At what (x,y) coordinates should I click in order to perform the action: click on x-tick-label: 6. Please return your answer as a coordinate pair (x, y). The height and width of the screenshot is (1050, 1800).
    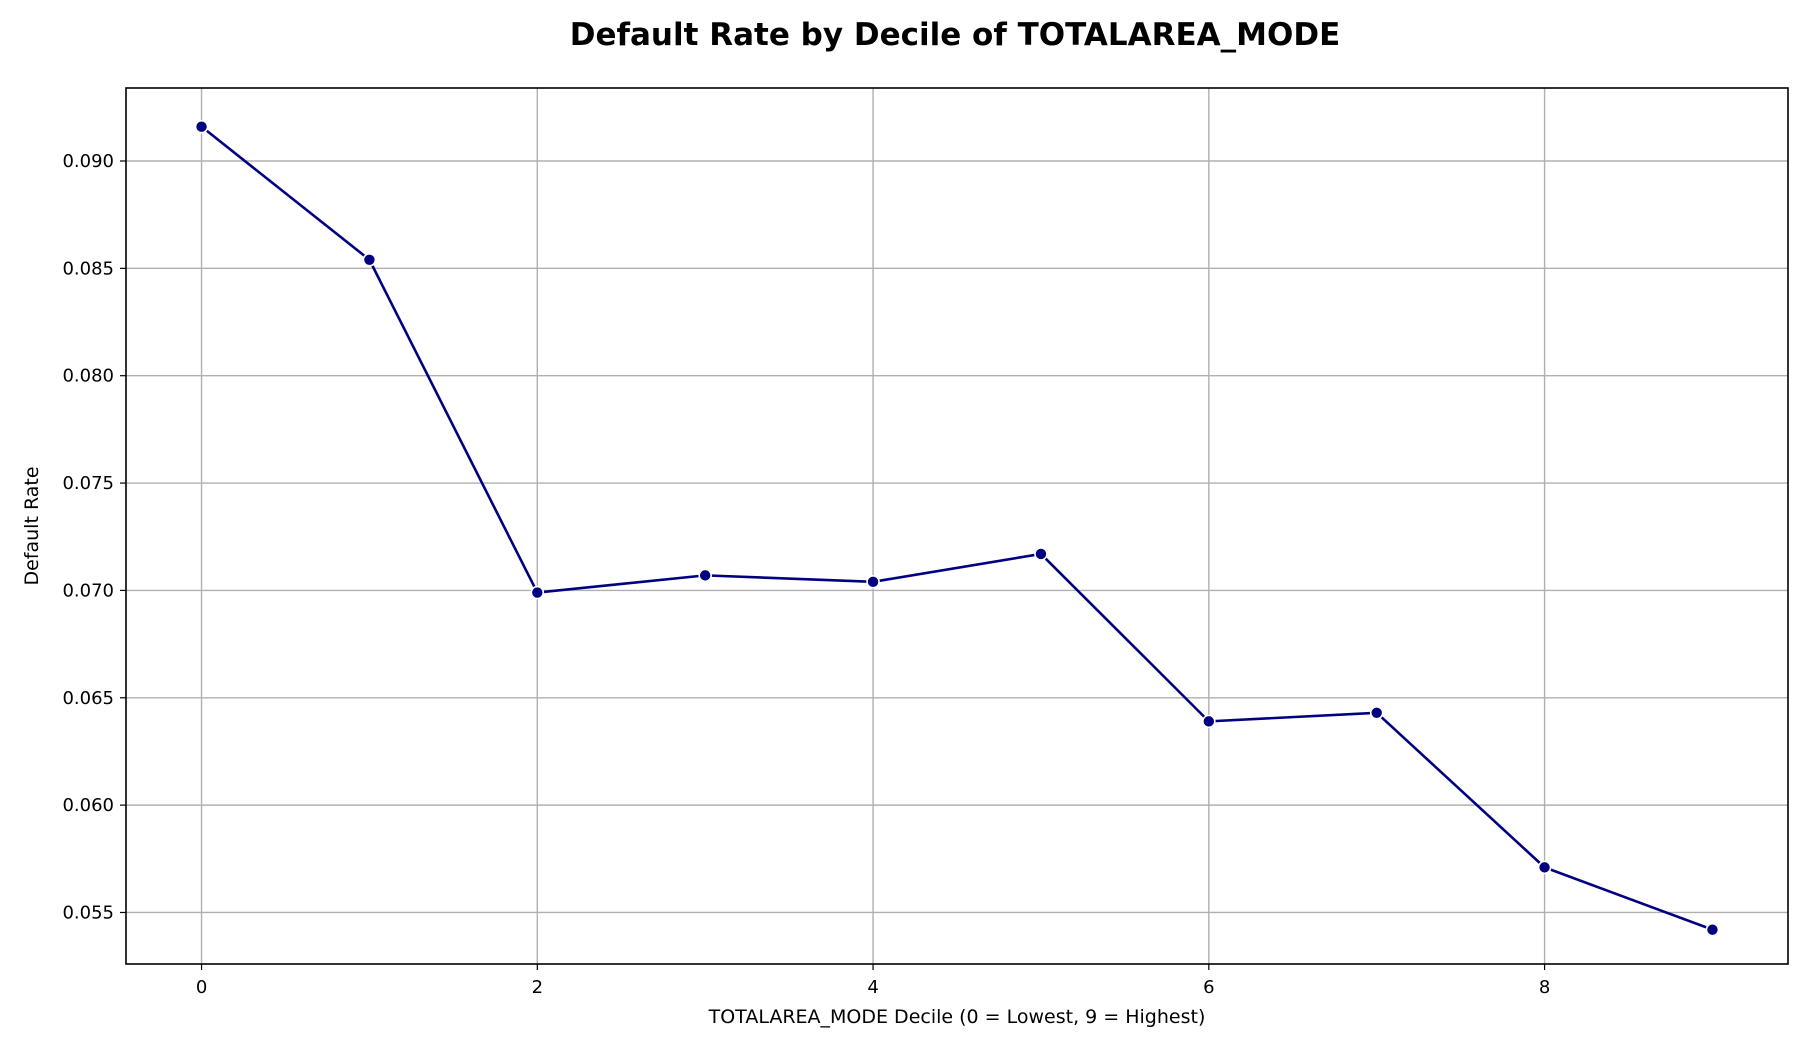
    Looking at the image, I should click on (1208, 987).